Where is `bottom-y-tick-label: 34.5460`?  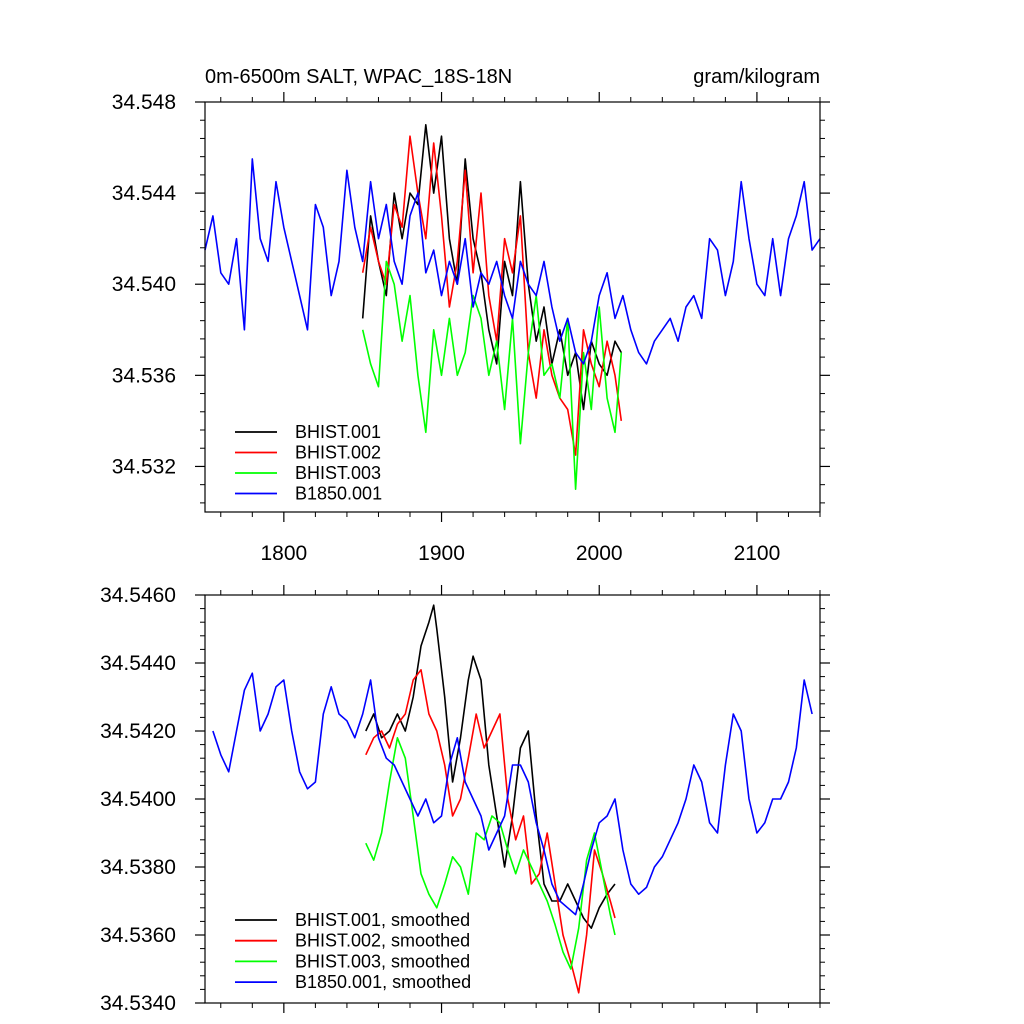 bottom-y-tick-label: 34.5460 is located at coordinates (138, 595).